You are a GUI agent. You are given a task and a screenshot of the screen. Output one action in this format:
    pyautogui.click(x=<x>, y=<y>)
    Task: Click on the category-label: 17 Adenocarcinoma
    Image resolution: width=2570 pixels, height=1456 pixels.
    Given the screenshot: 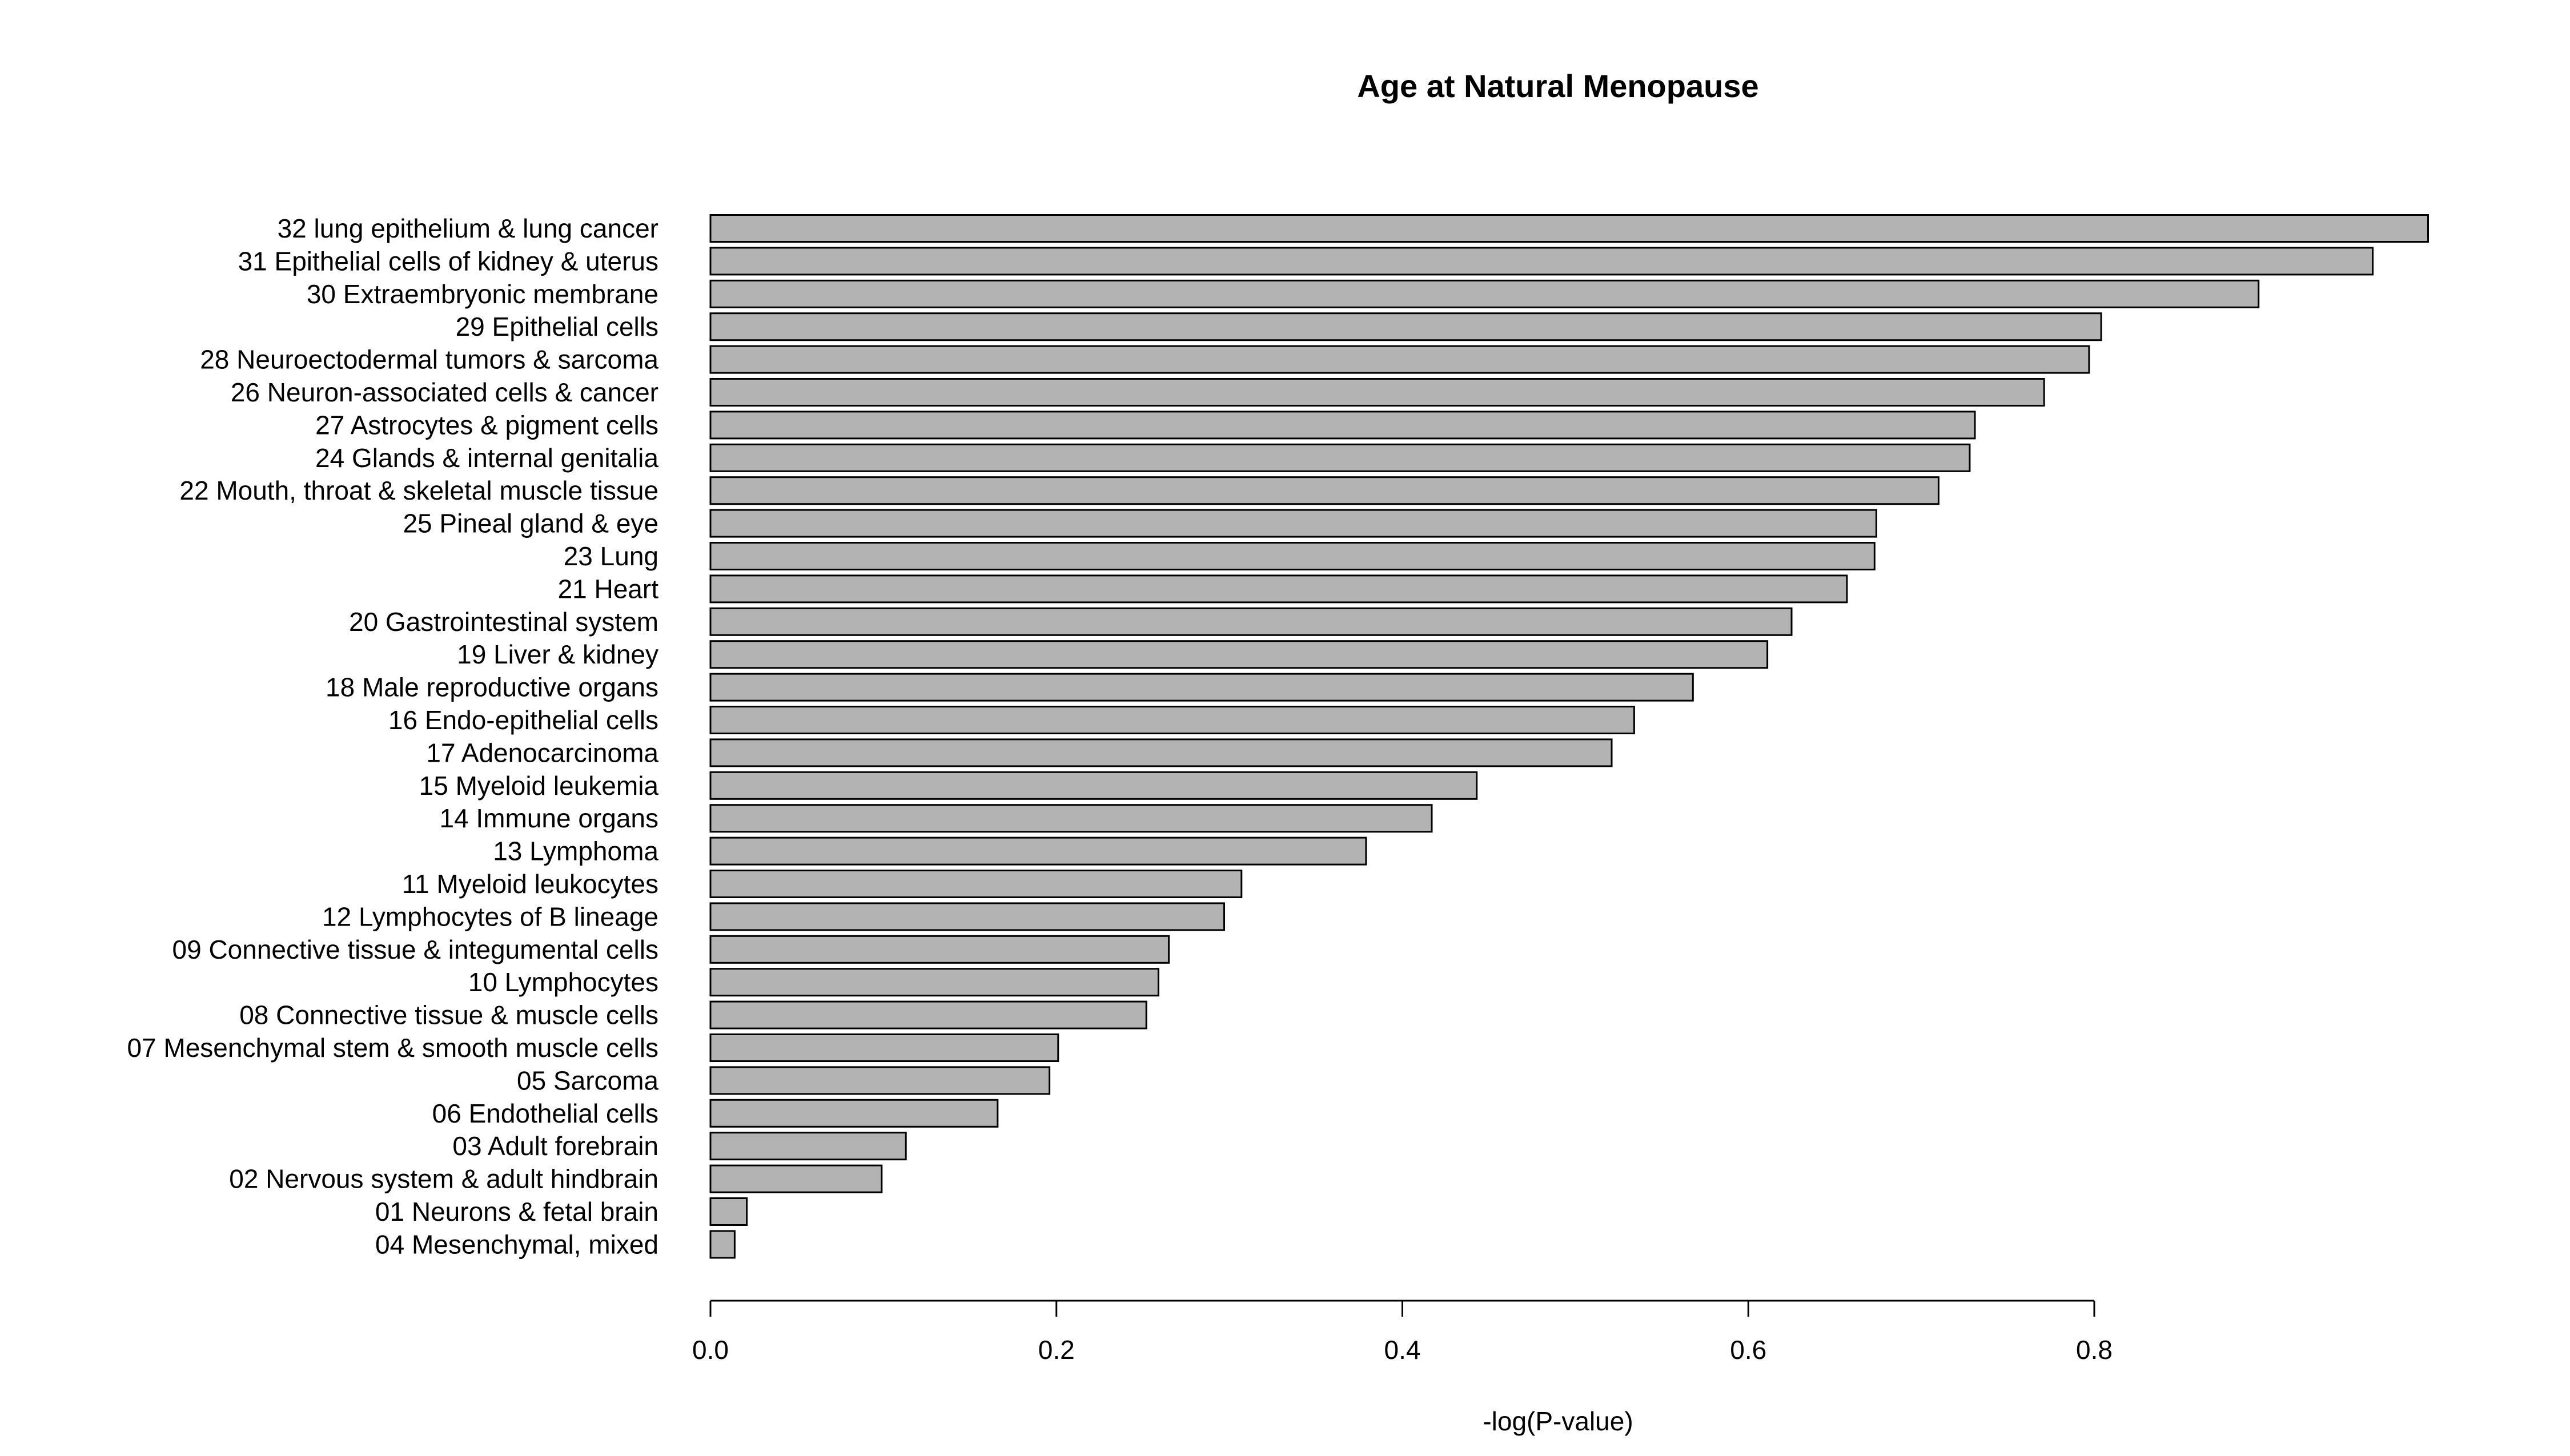 What is the action you would take?
    pyautogui.click(x=542, y=752)
    